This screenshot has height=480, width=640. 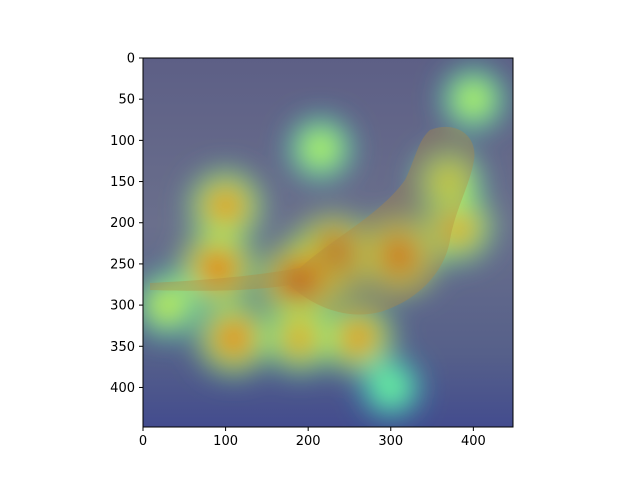 What do you see at coordinates (390, 441) in the screenshot?
I see `x-tick-label: 300` at bounding box center [390, 441].